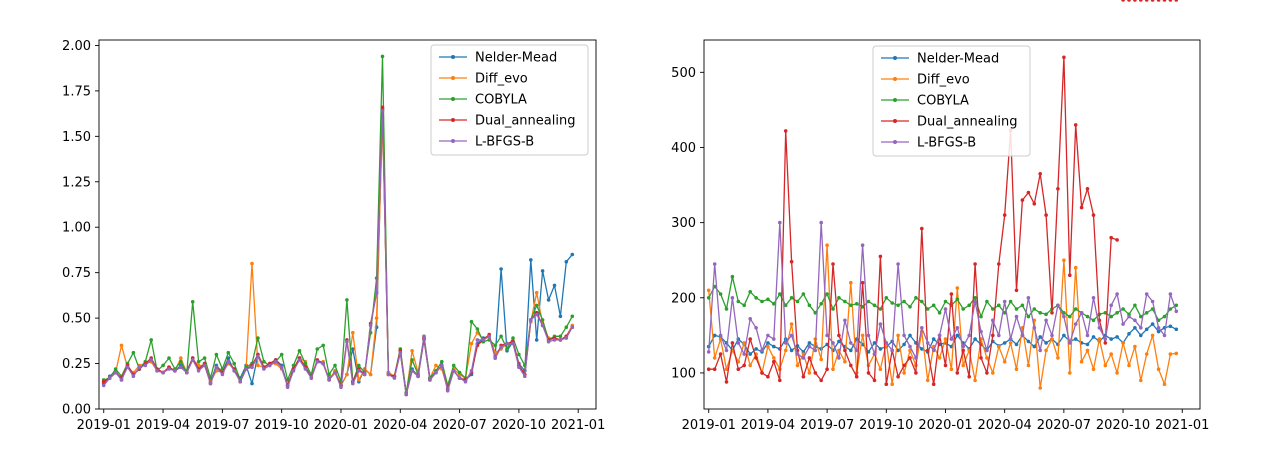  I want to click on y-tick-label: 400, so click(683, 148).